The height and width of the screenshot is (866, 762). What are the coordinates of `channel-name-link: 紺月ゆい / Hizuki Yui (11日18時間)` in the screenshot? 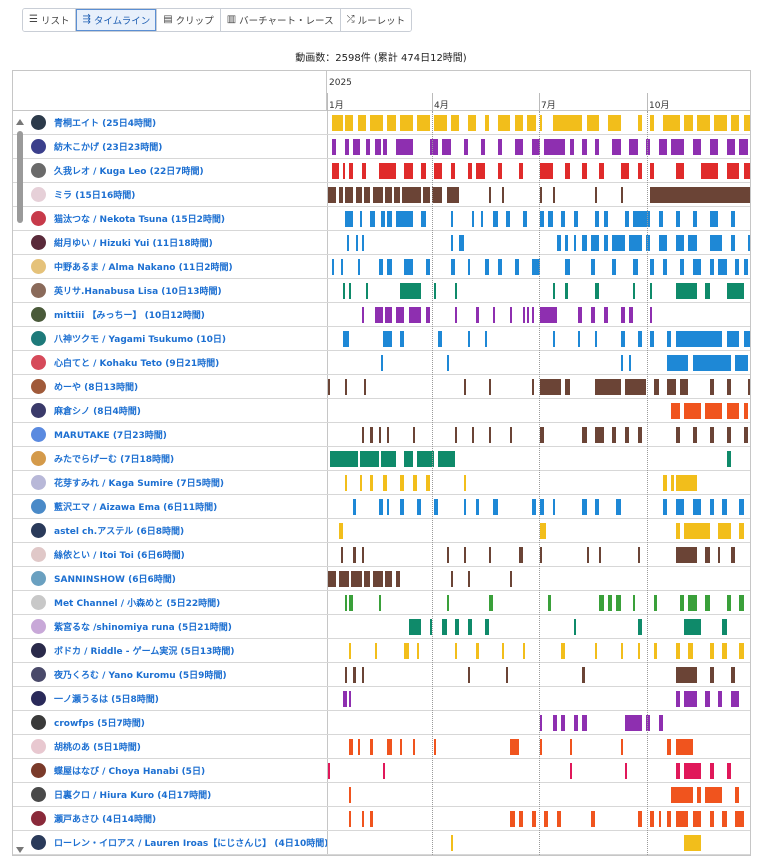 It's located at (133, 244).